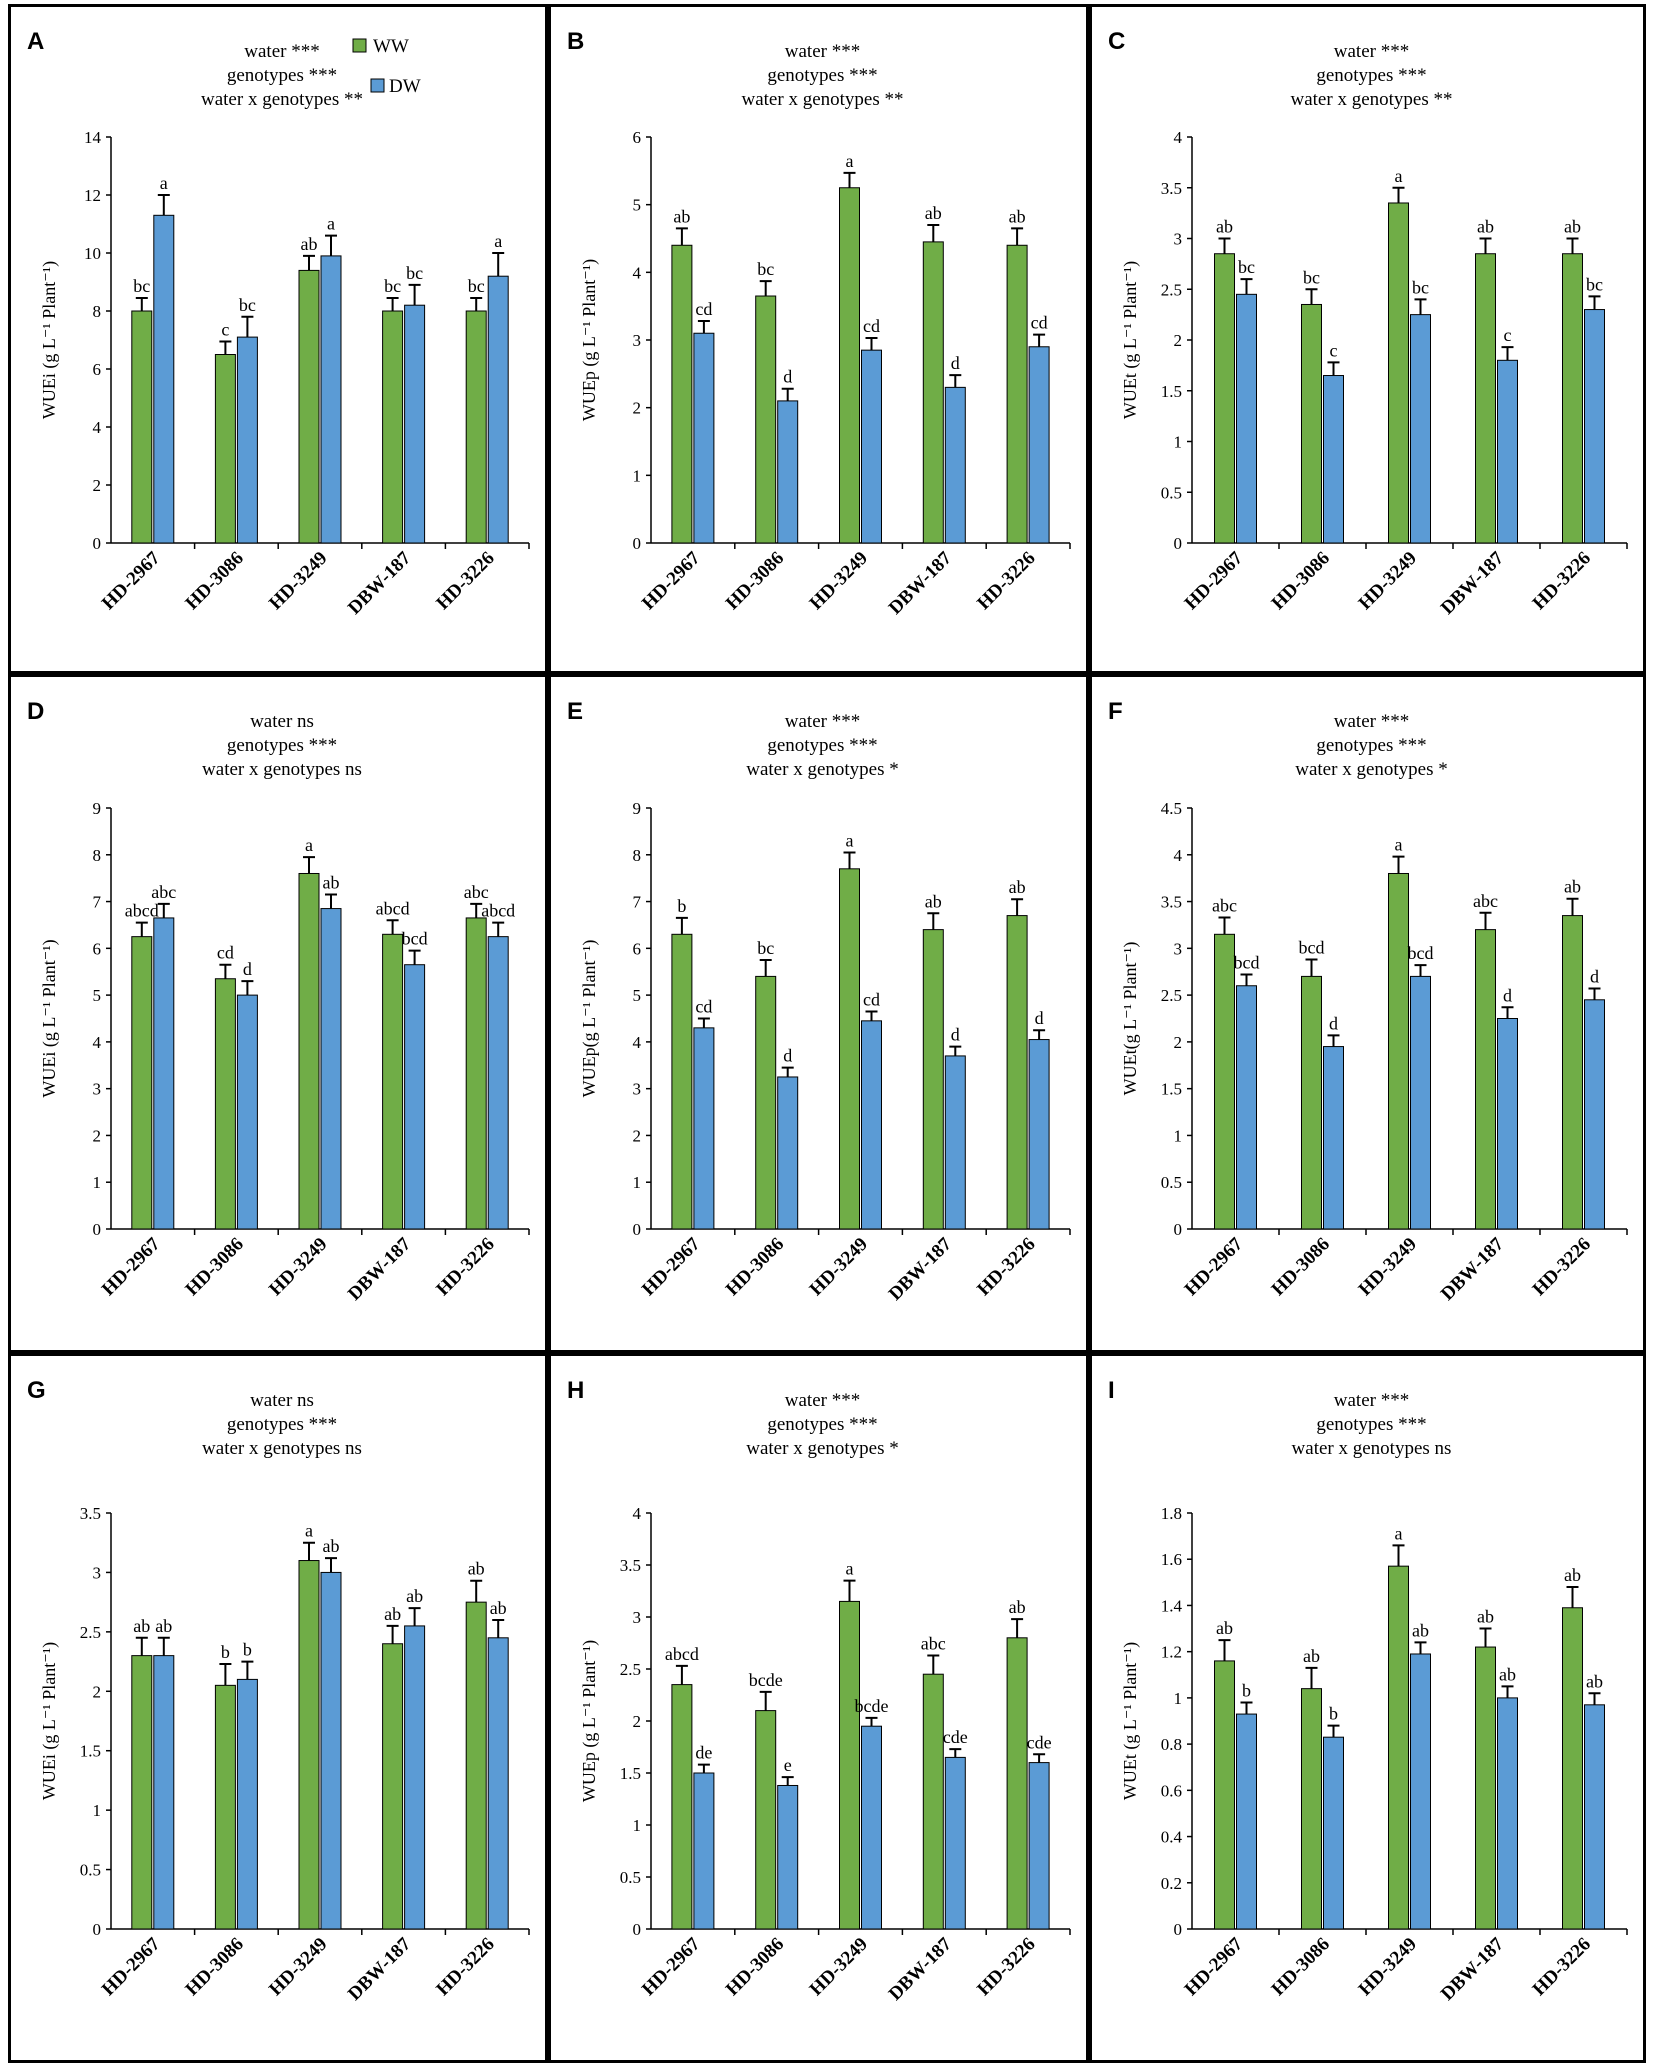 The image size is (1654, 2067). I want to click on y-axis-label: WUEt(g L⁻¹ Plant⁻¹), so click(1130, 1019).